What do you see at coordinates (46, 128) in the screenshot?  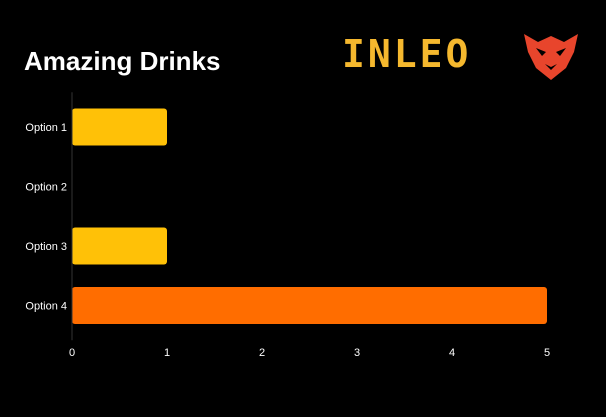 I see `category-label: Option 1` at bounding box center [46, 128].